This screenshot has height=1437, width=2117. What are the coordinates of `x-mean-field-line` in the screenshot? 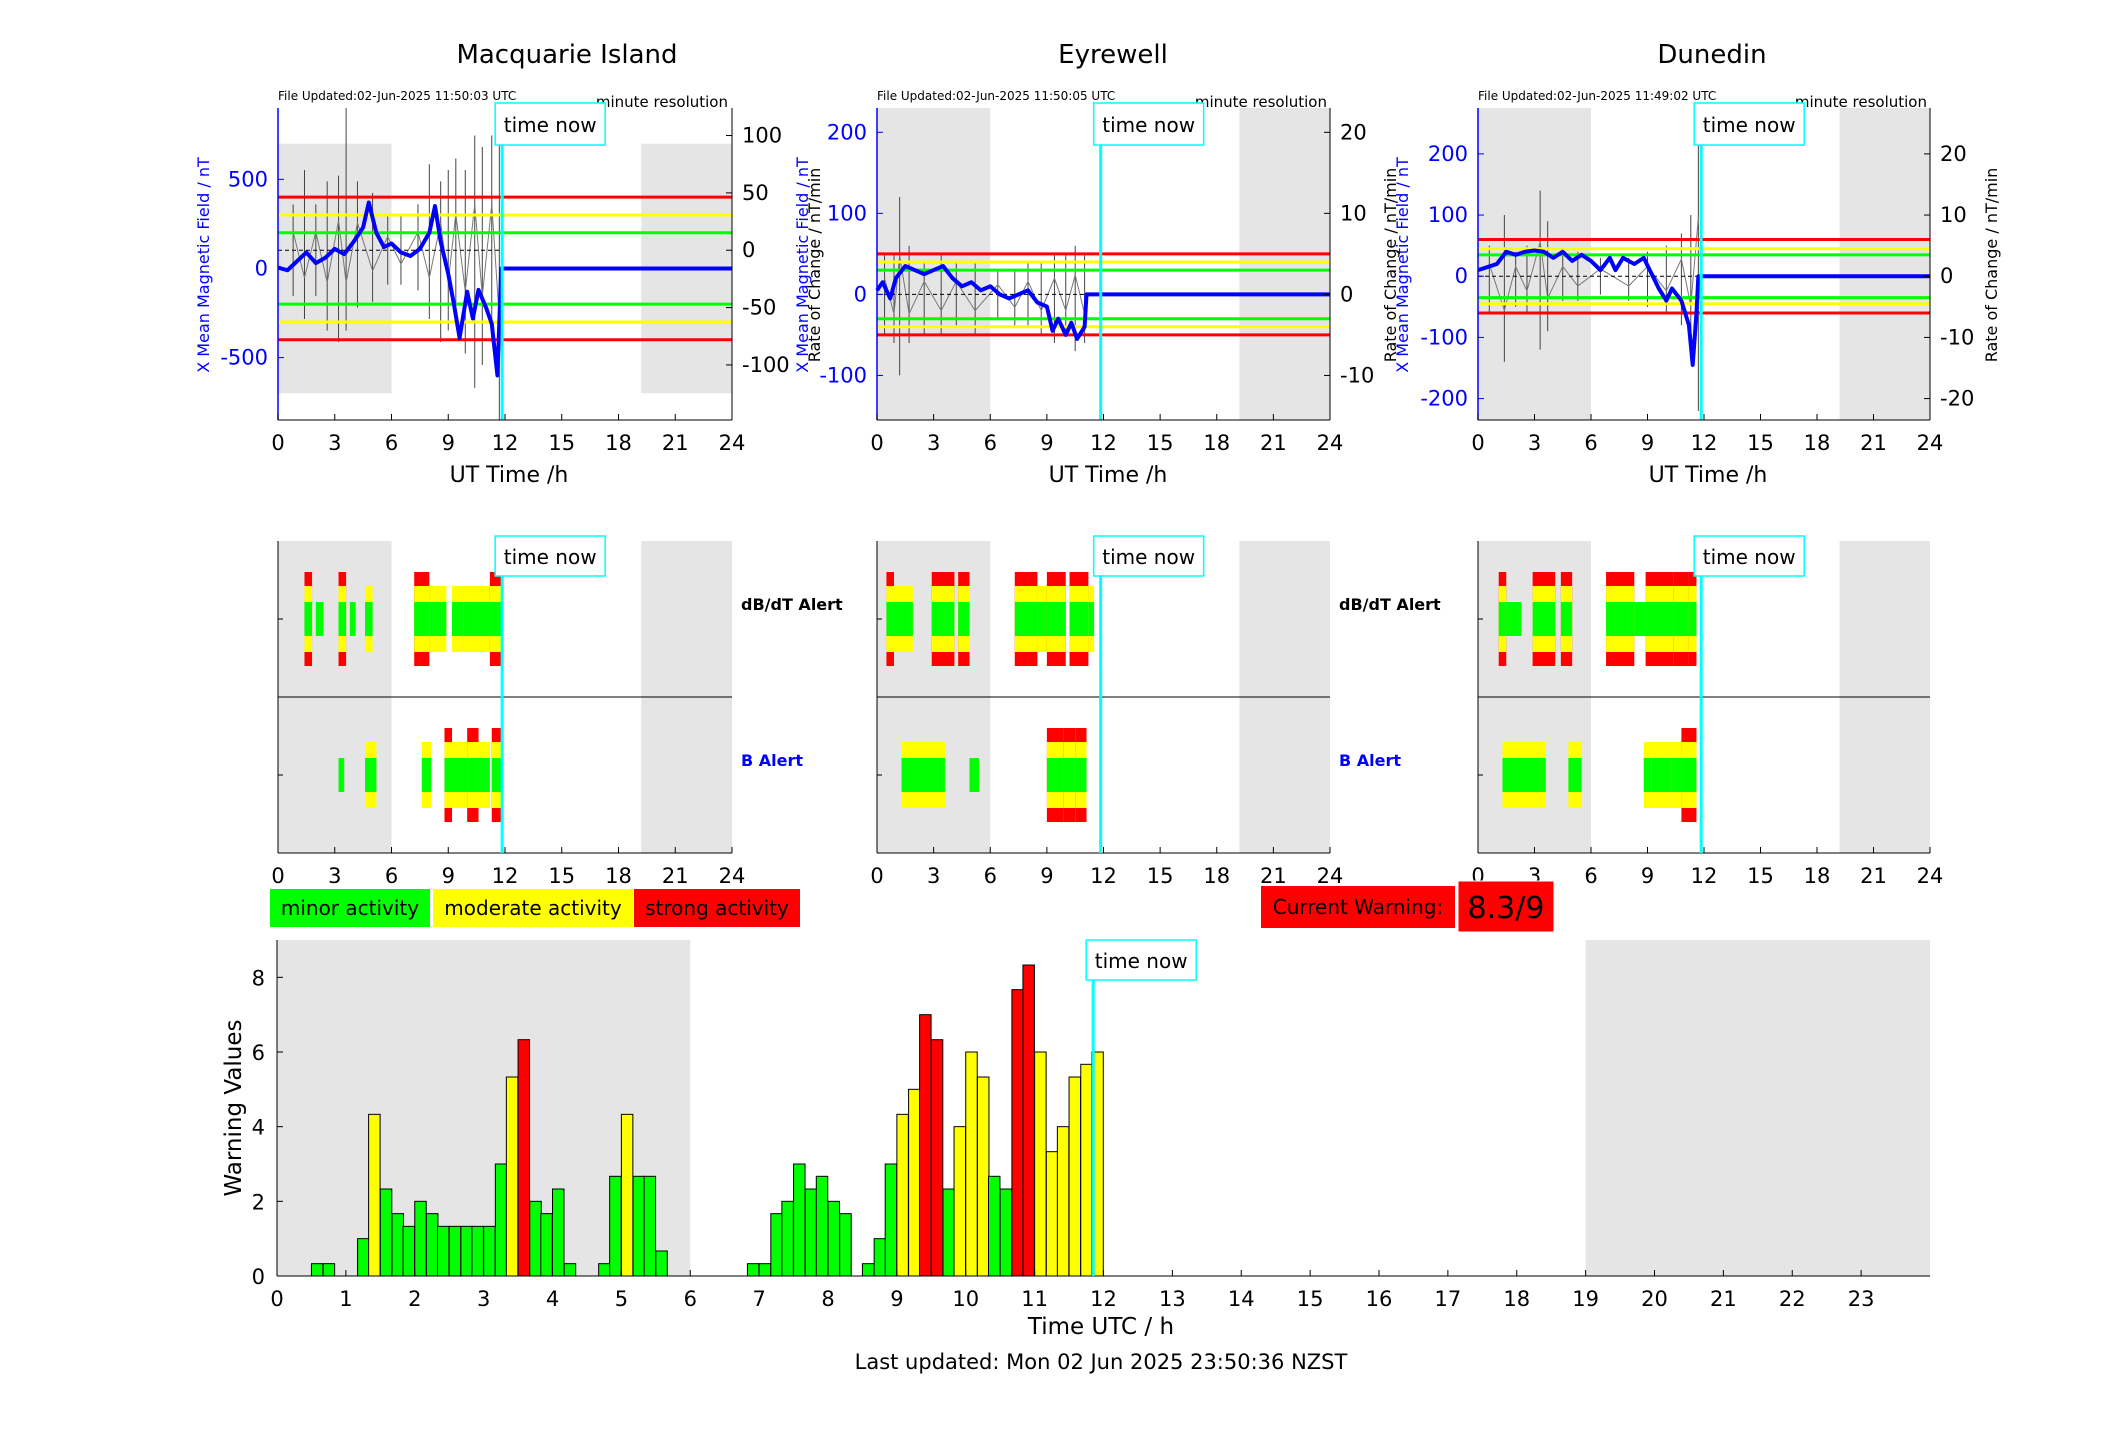 It's located at (1102, 302).